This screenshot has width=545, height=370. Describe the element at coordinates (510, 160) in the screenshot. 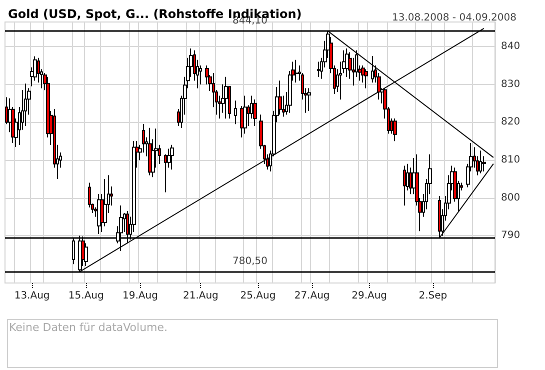

I see `y-tick-label: 810` at that location.